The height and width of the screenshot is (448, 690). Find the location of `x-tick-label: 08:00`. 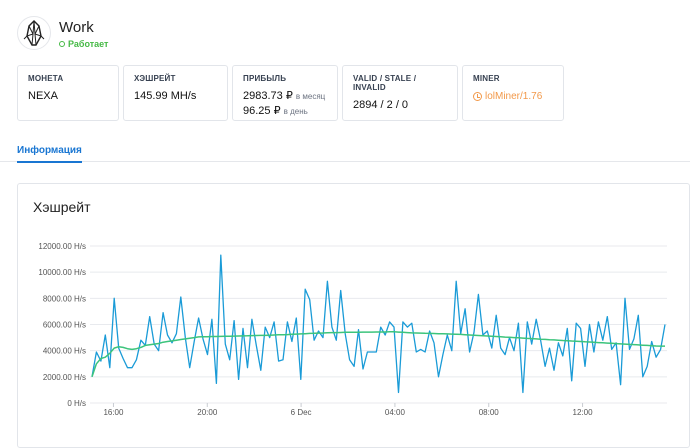

x-tick-label: 08:00 is located at coordinates (489, 412).